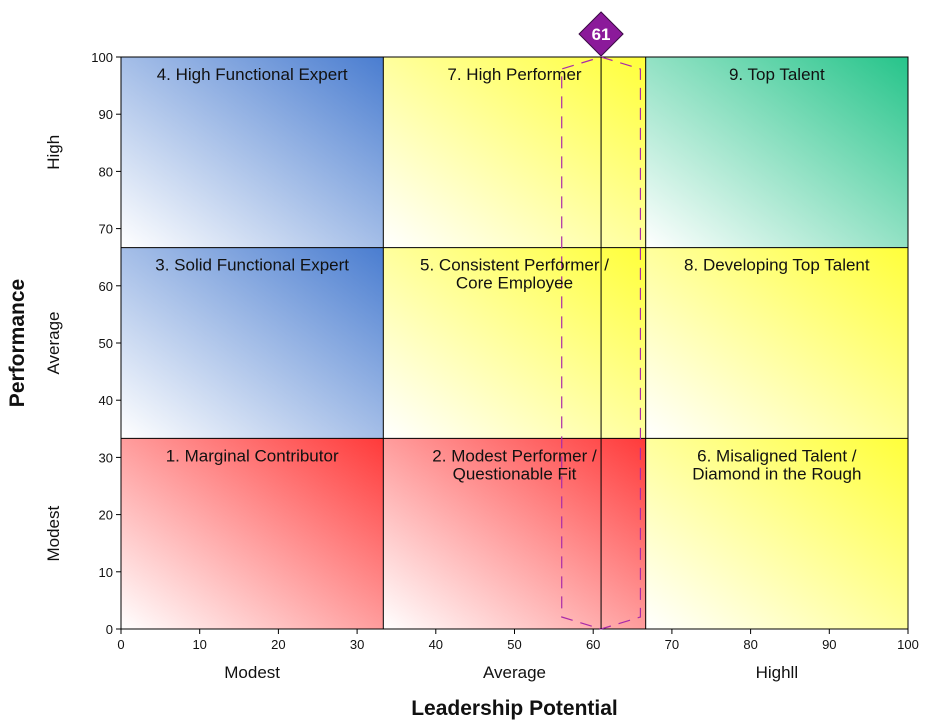 This screenshot has height=724, width=937. Describe the element at coordinates (252, 74) in the screenshot. I see `cell-label-1-line-1: 4. High Functional Expert` at that location.